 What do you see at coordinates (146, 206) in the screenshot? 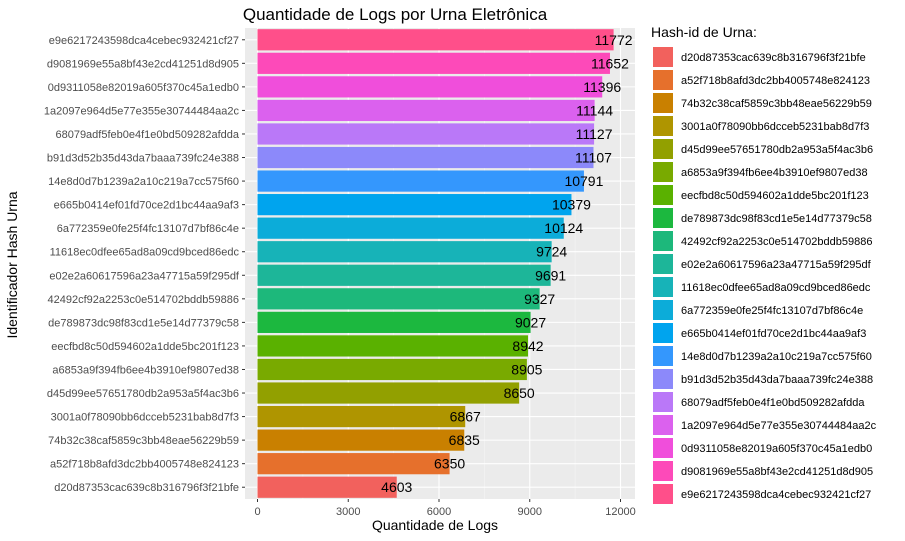
I see `y-tick-label: e665b0414ef01fd70ce2d1bc44aa9af3` at bounding box center [146, 206].